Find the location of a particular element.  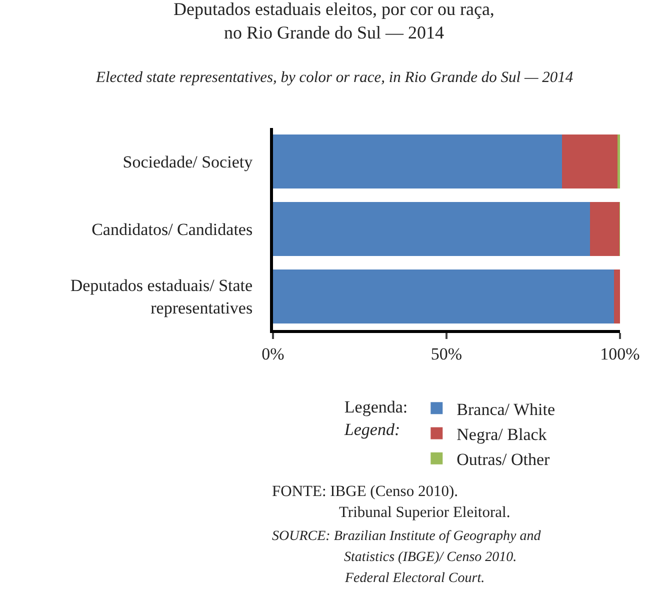

legend-title: Legenda: Legend: is located at coordinates (375, 418).